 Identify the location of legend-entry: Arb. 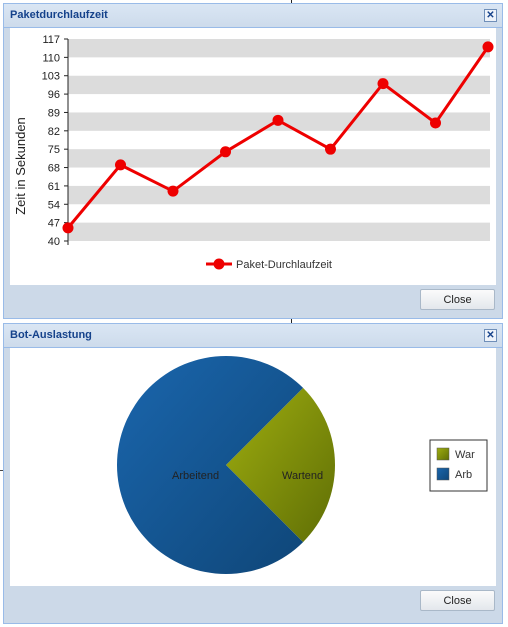
(463, 475).